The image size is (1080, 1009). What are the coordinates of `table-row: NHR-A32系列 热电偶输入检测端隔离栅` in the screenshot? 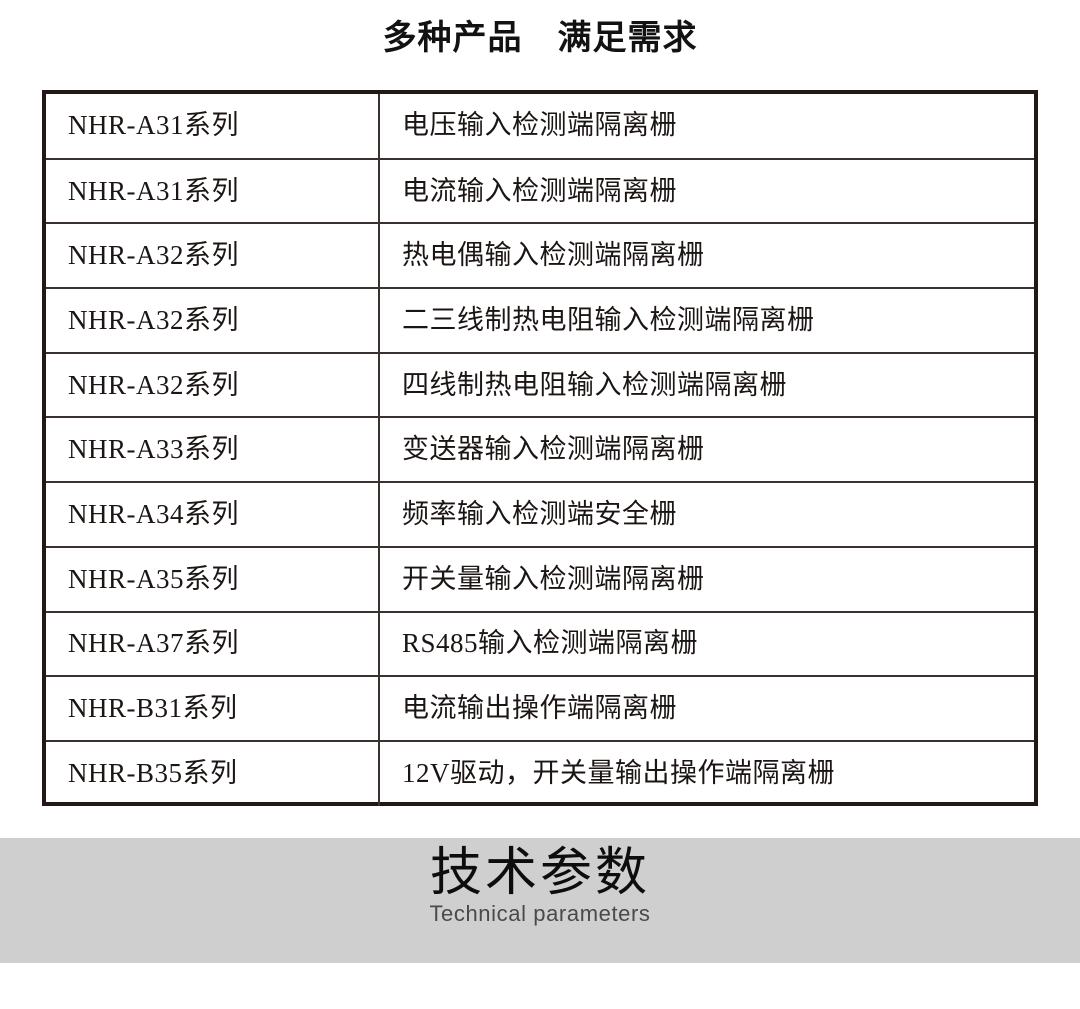 It's located at (540, 255).